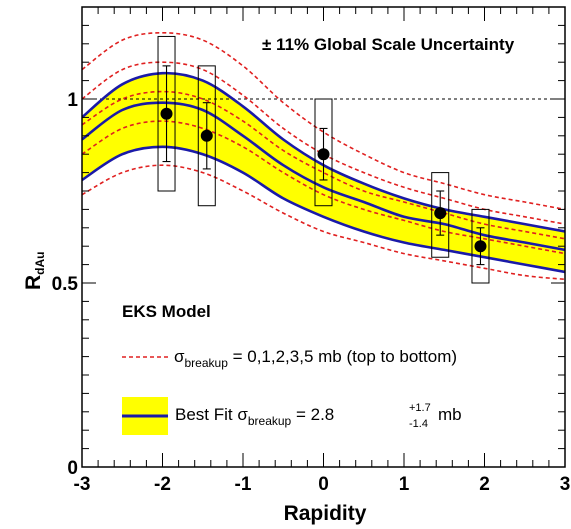 This screenshot has width=571, height=529. I want to click on legend-dashed-values: = 0,1,2,3,5 mb (top to bottom), so click(342, 356).